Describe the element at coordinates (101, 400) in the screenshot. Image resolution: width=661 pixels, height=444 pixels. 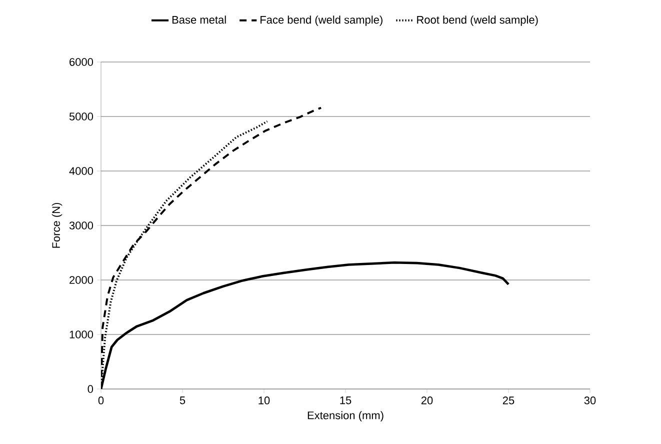
I see `x-tick-label: 0` at that location.